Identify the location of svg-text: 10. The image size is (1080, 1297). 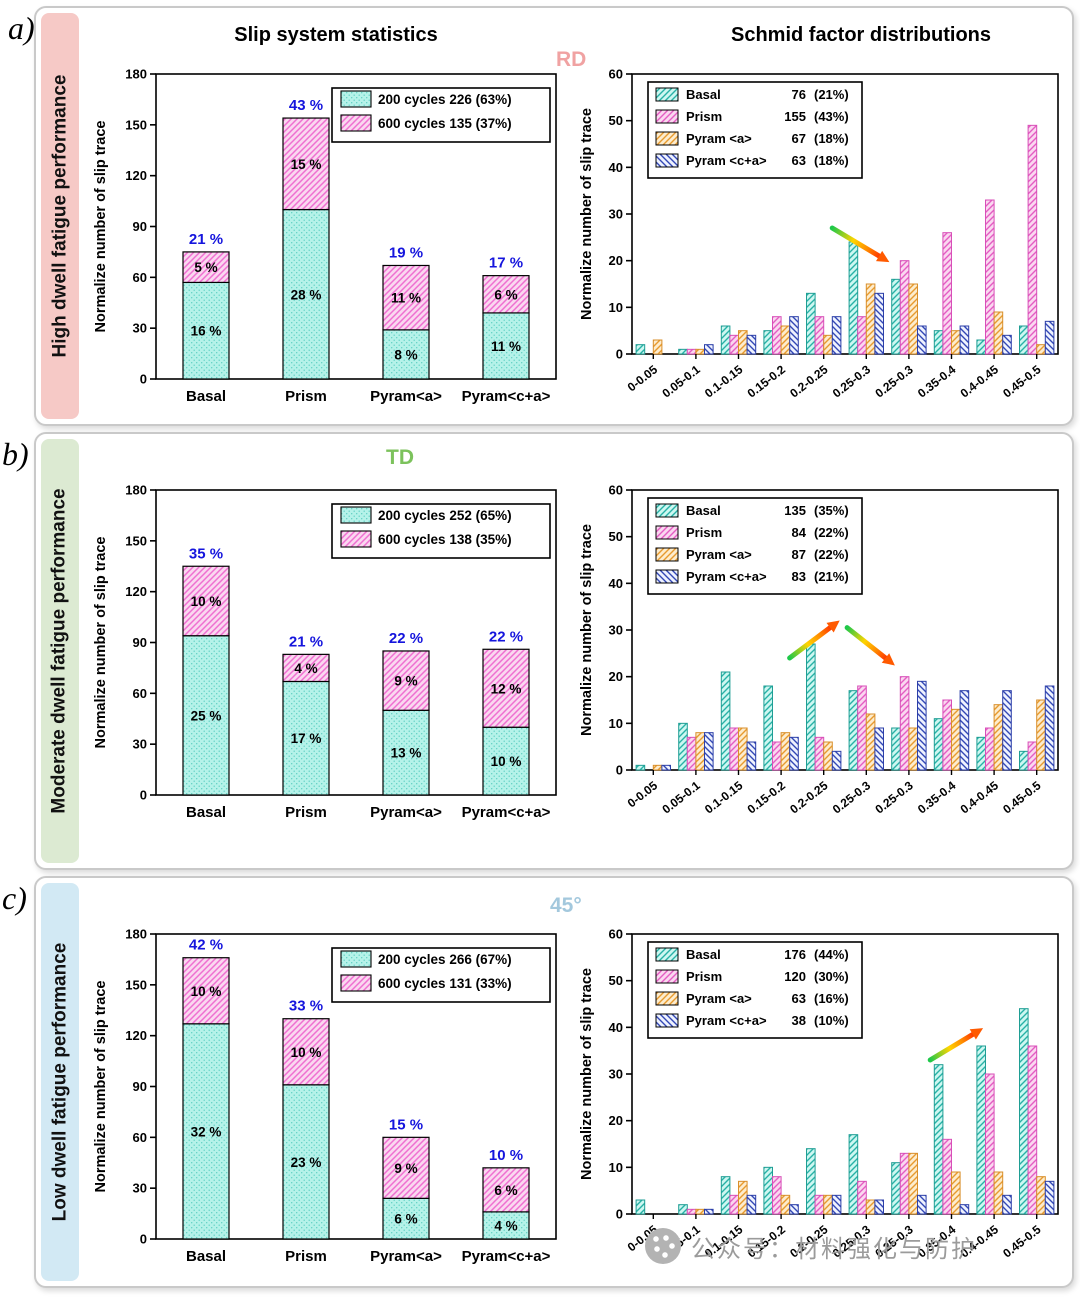
(616, 1167).